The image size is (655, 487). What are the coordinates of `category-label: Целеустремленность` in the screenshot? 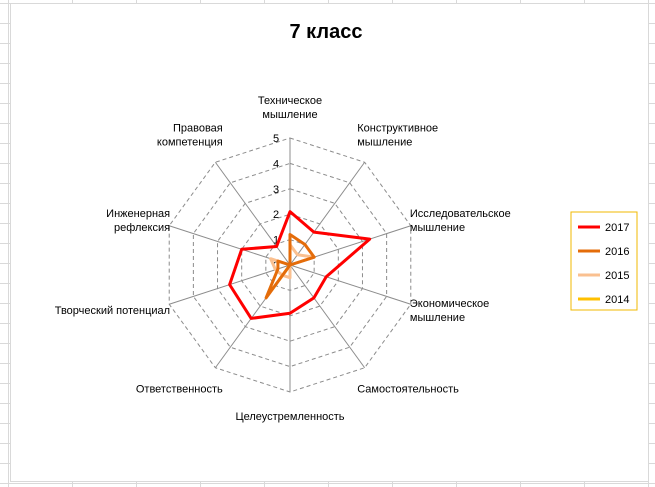 It's located at (289, 417).